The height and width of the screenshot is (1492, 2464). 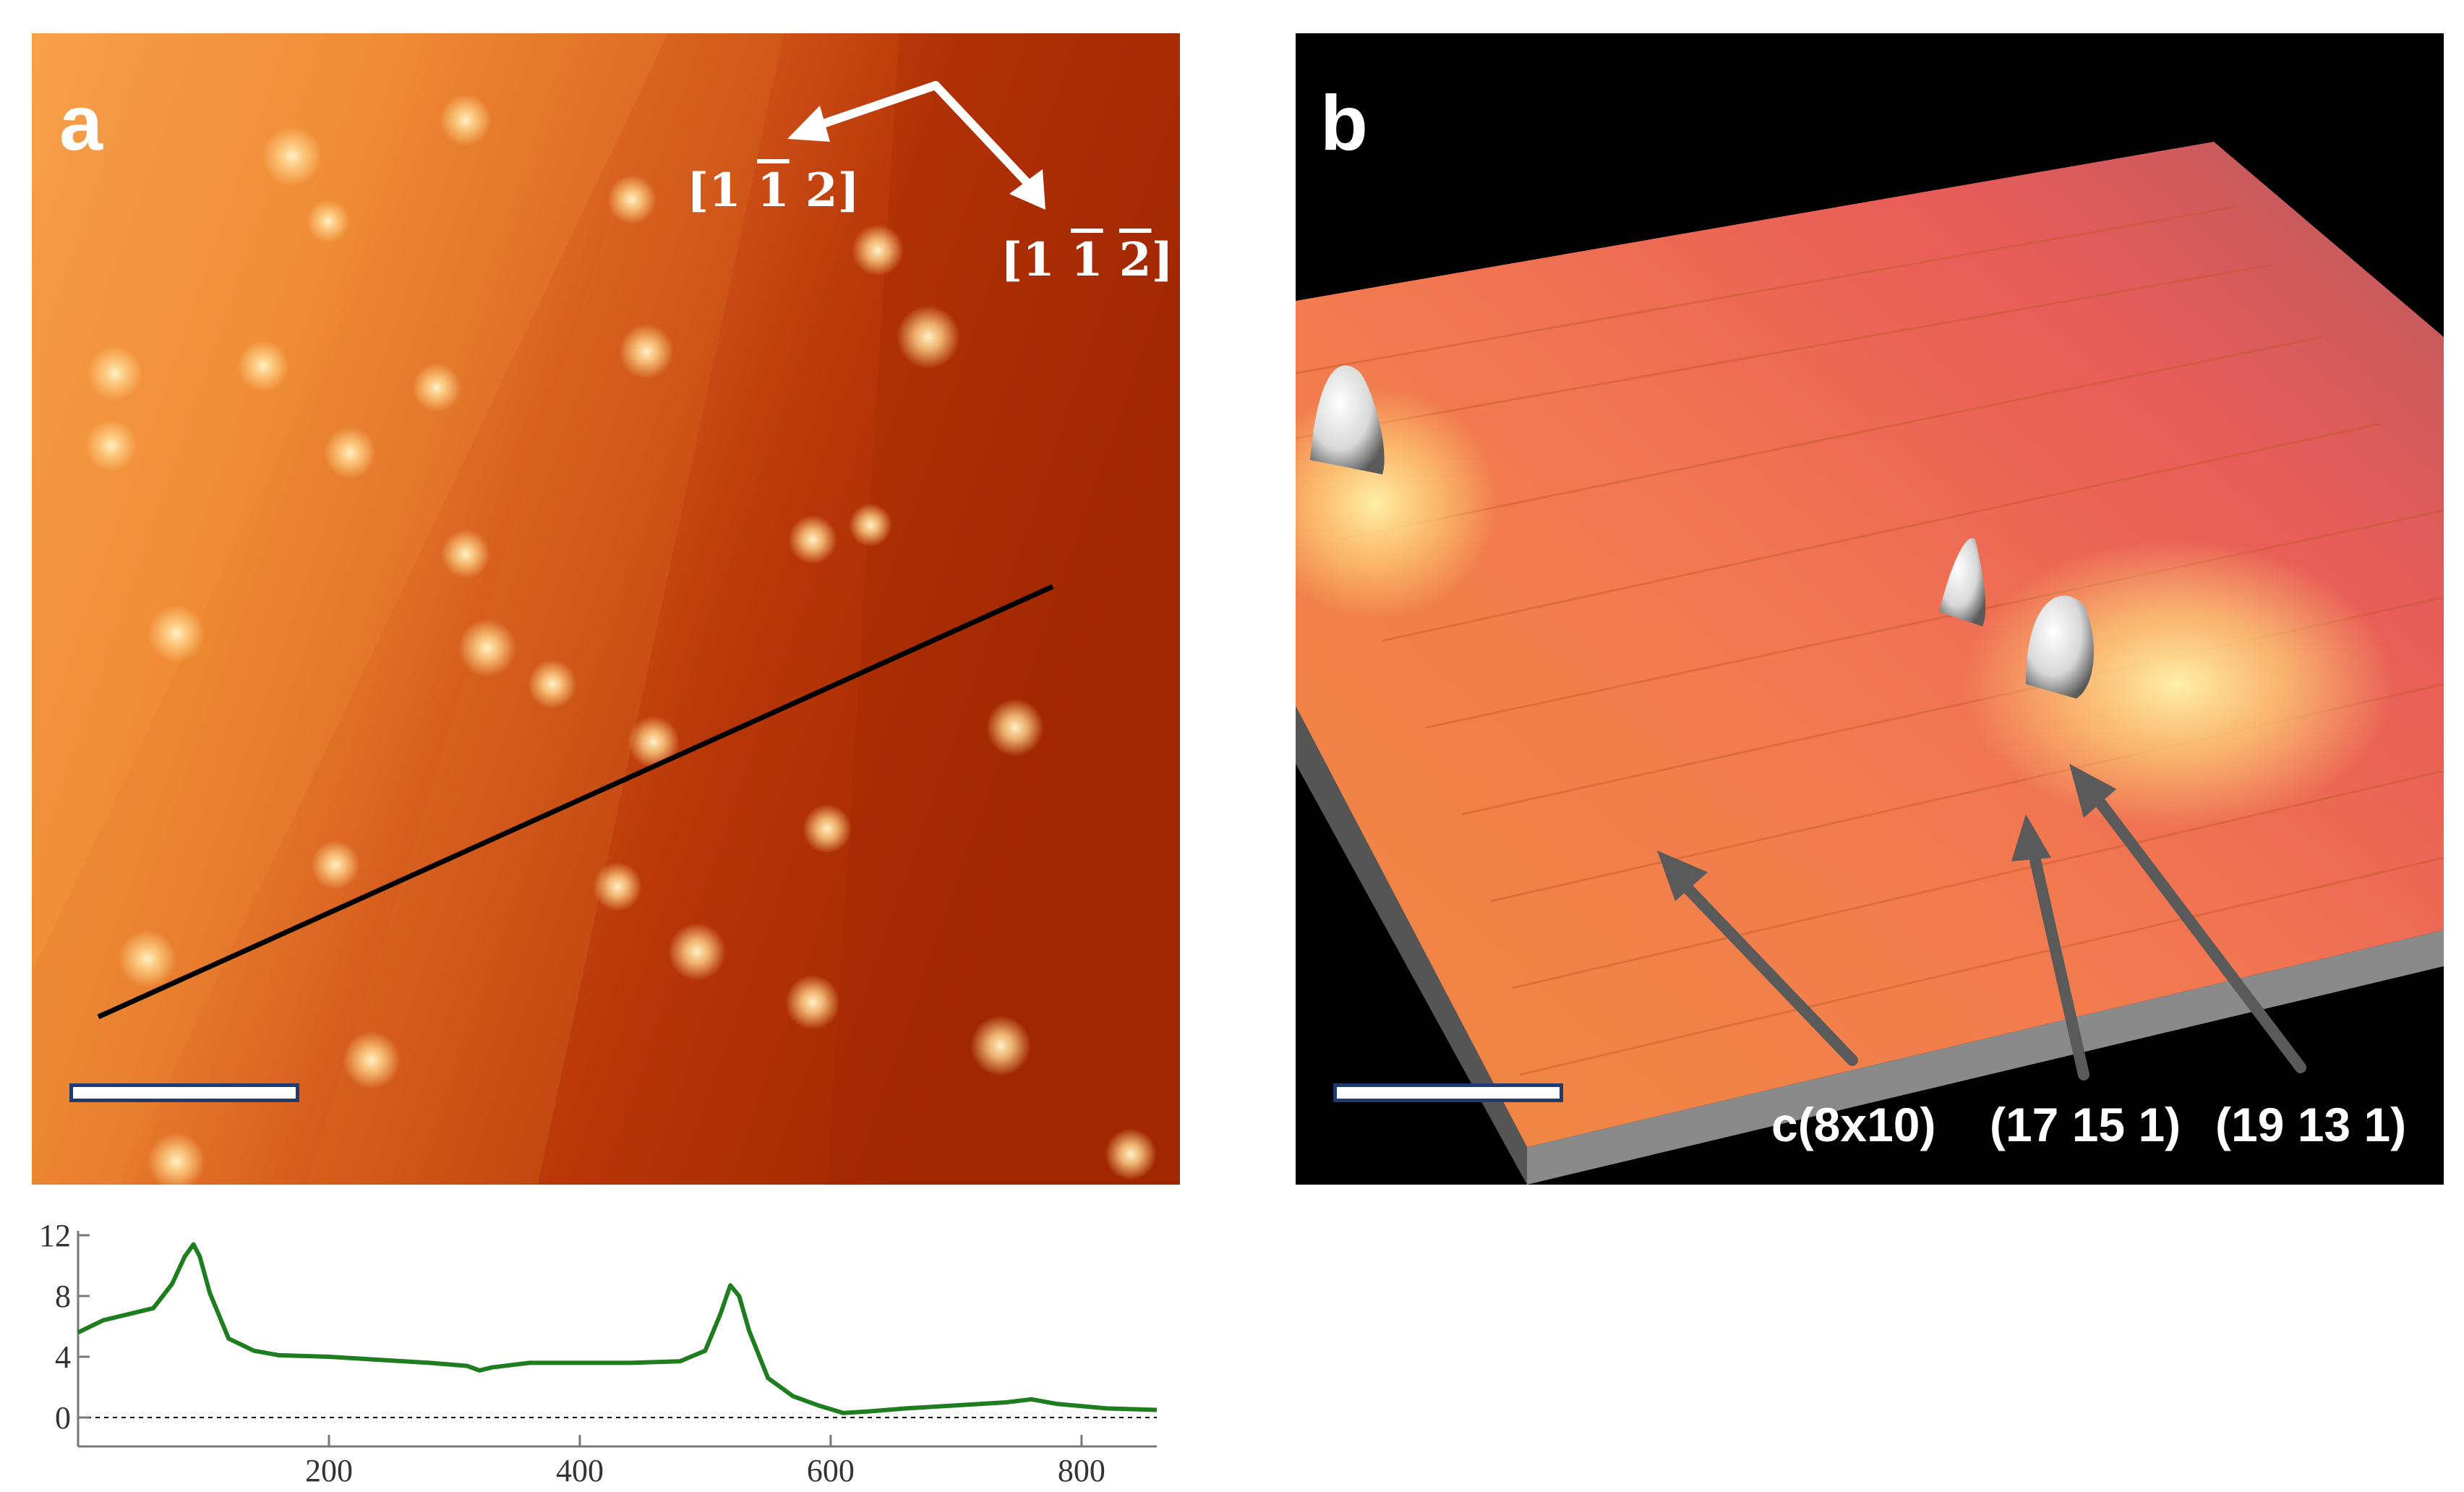 I want to click on height-profile-chart: 0 4 8 12 200 400 600 800, so click(x=598, y=1353).